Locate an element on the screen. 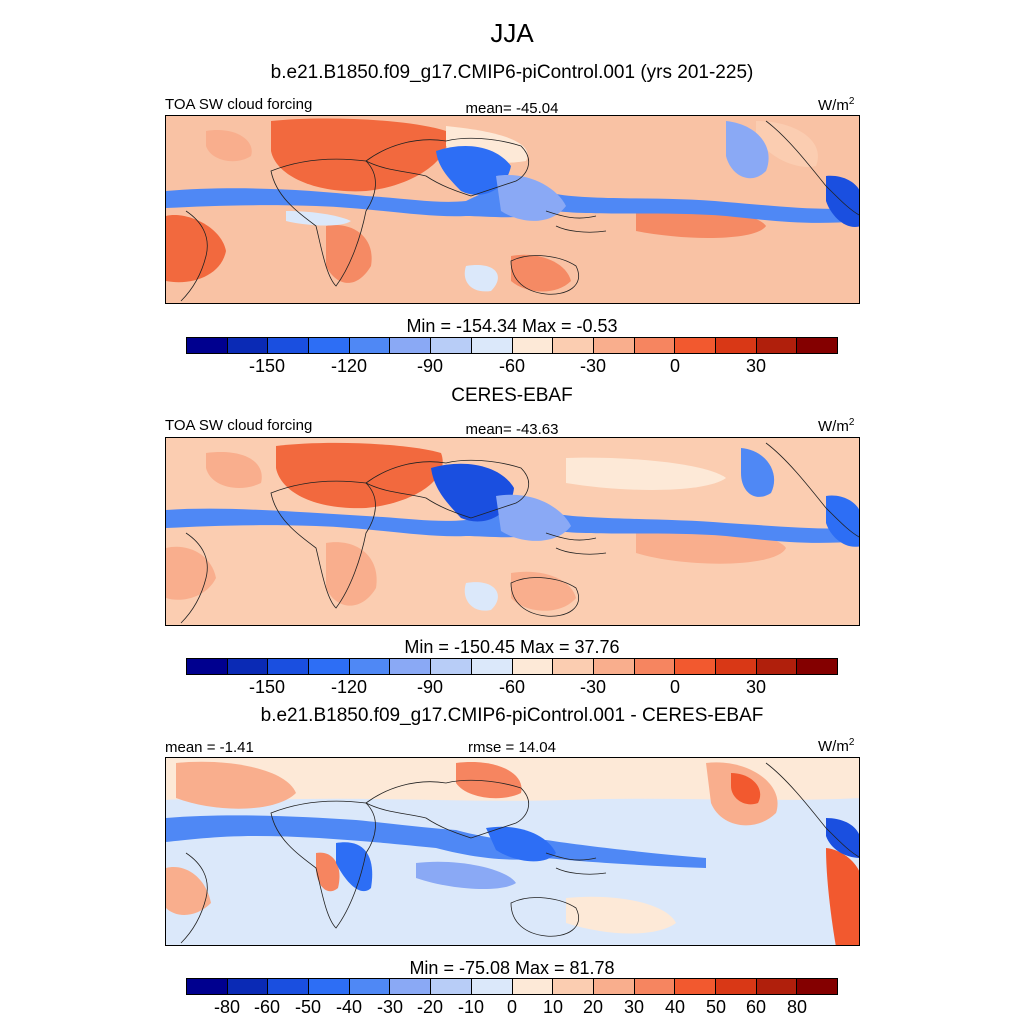  panel-1-colorbar is located at coordinates (512, 345).